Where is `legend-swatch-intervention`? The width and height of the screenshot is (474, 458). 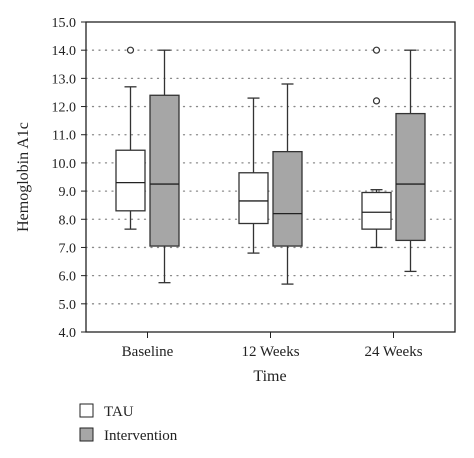
legend-swatch-intervention is located at coordinates (86, 434).